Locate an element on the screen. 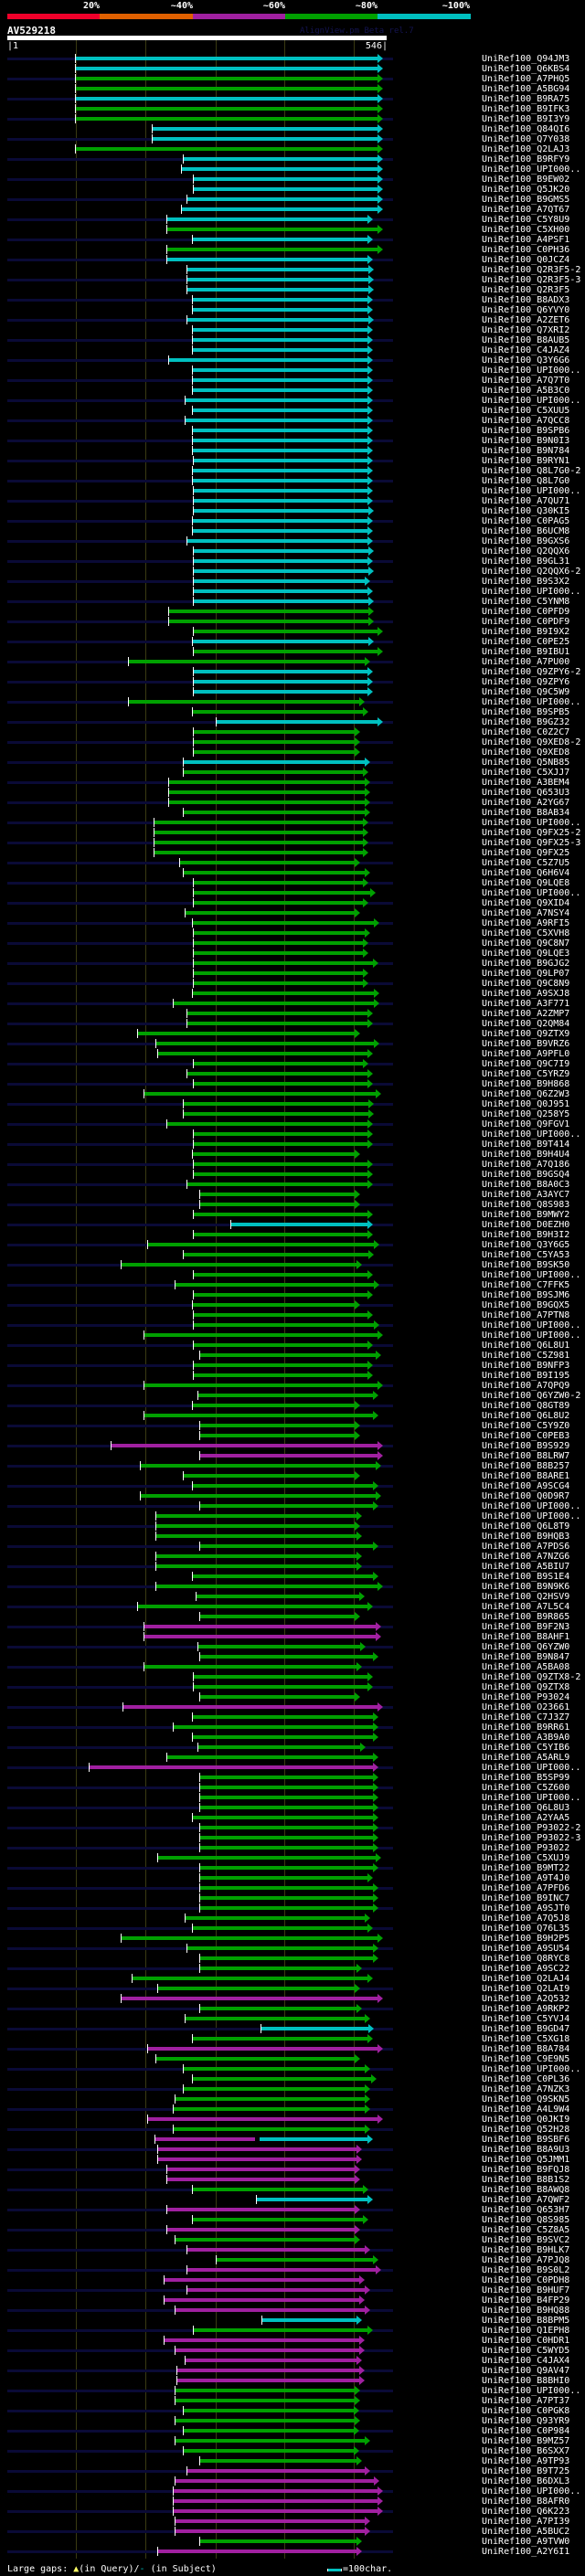  hit-label: UniRef100_C0P984 is located at coordinates (526, 2431).